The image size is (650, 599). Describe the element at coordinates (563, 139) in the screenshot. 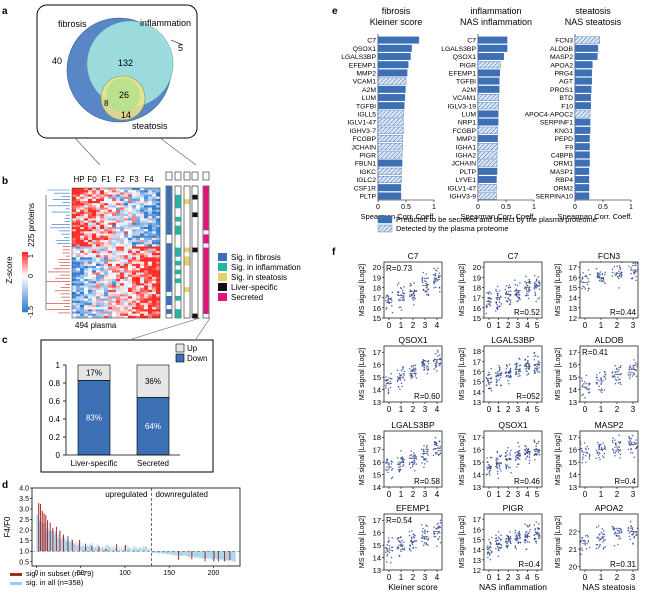

I see `protein-label: PEPD` at that location.